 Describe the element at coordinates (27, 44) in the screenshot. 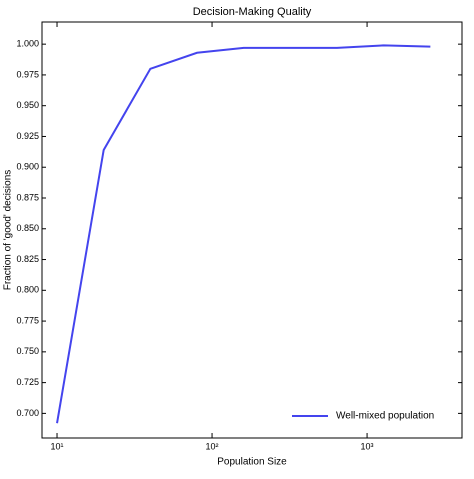

I see `y-tick-label: 1.000` at that location.